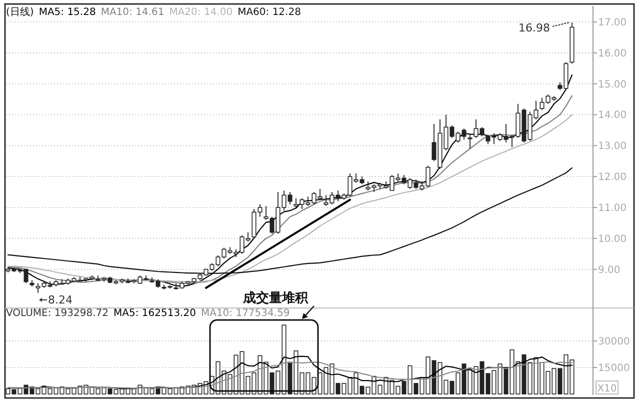 The height and width of the screenshot is (403, 640). I want to click on y-tick-label: 12.00, so click(612, 178).